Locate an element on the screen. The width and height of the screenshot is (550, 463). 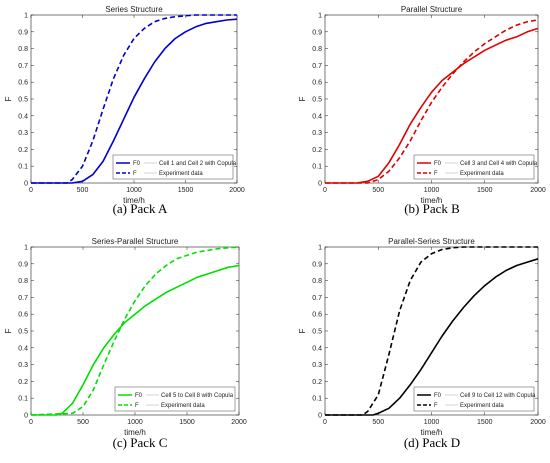
panel-caption: (c) Pack C is located at coordinates (140, 442).